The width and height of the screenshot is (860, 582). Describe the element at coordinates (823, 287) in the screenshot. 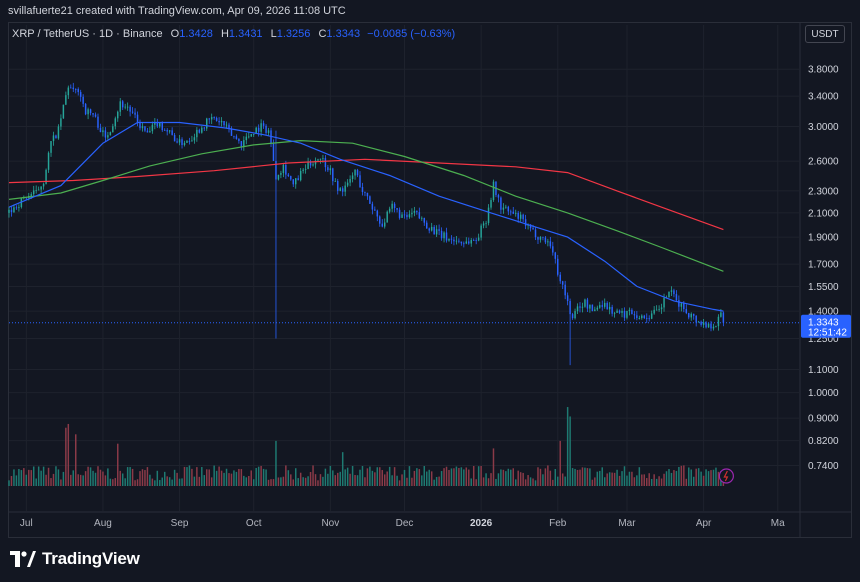

I see `y-tick-label: 1.5500` at that location.